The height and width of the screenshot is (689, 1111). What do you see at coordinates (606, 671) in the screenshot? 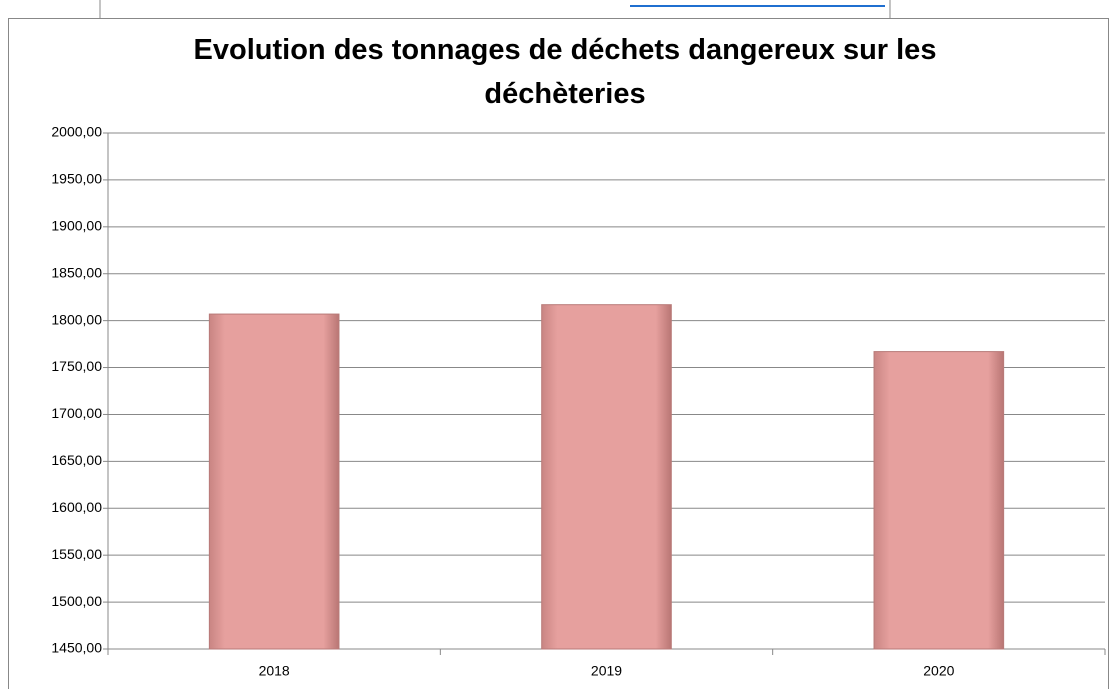
I see `x-tick-label: 2019` at bounding box center [606, 671].